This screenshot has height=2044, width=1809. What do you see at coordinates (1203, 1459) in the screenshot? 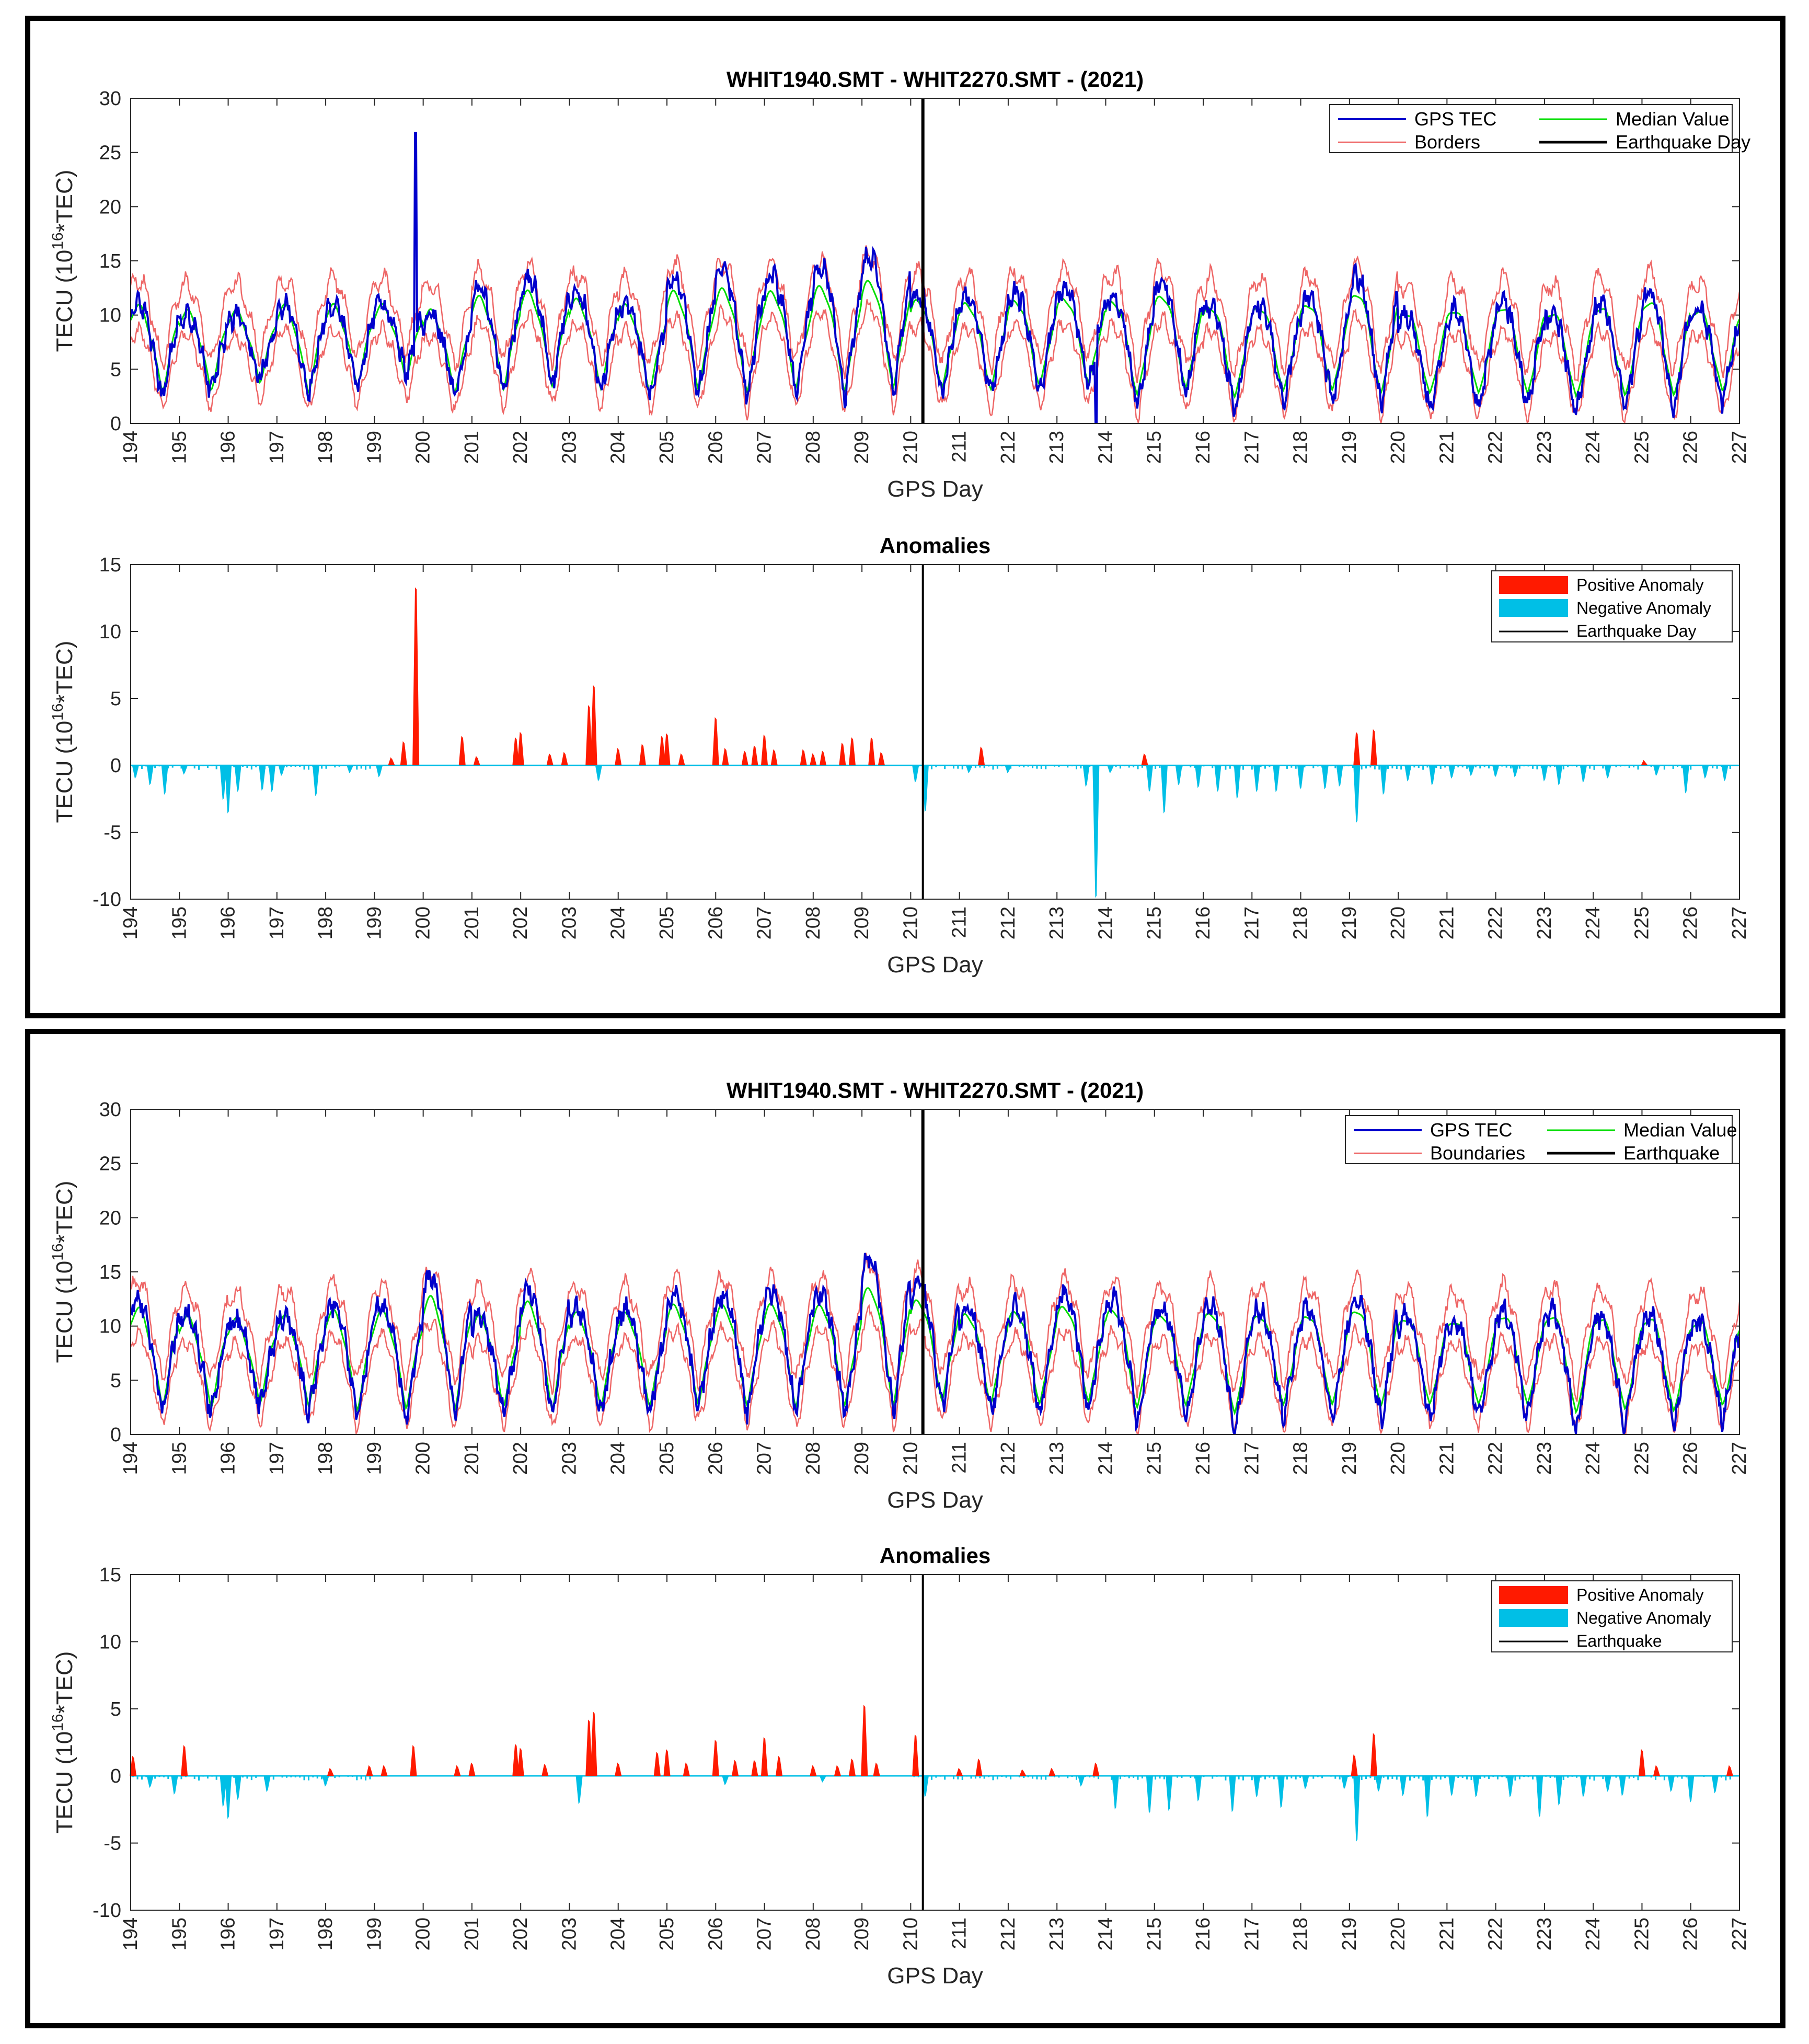
I see `fig2-tec-x-tick-label: 216` at bounding box center [1203, 1459].